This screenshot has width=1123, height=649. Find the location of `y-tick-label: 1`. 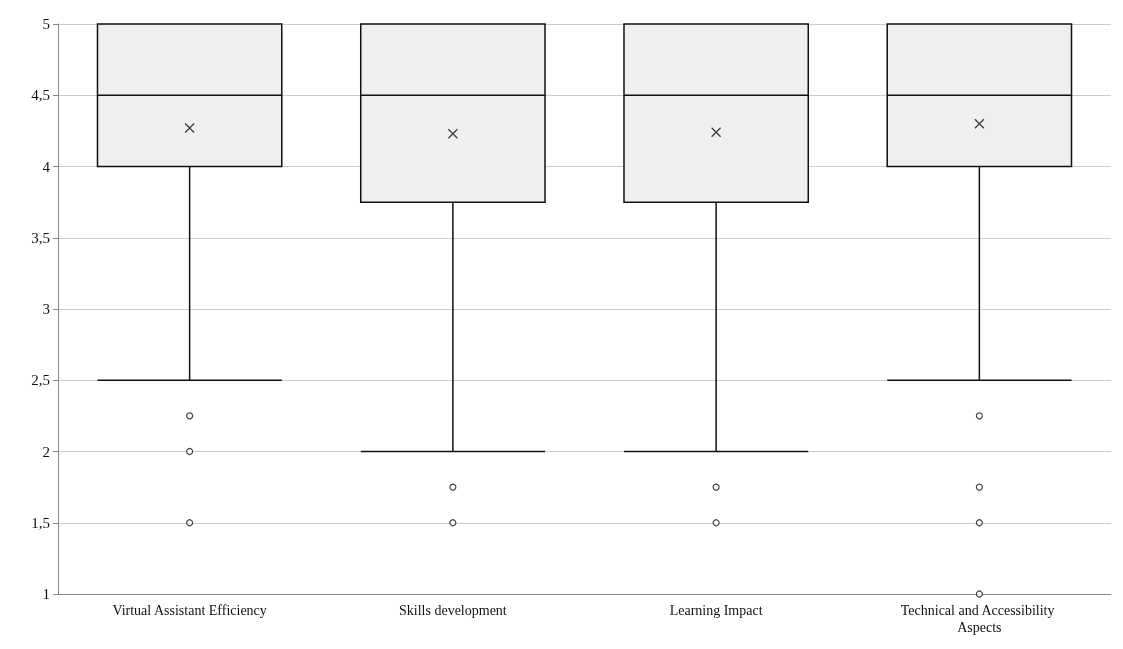

y-tick-label: 1 is located at coordinates (46, 594).